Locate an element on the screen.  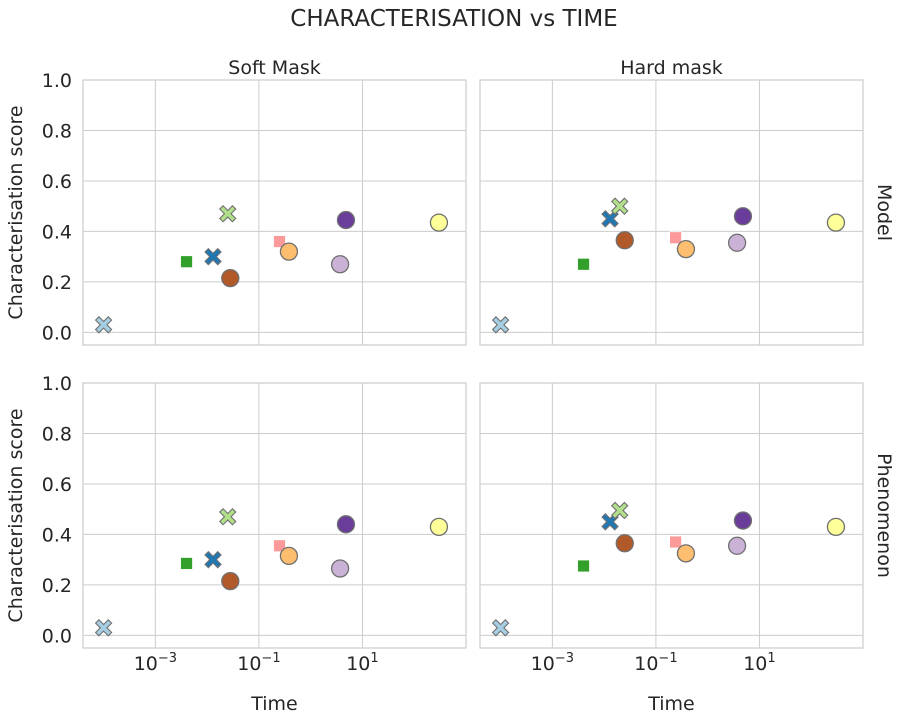
column-header-hard-mask: Hard mask is located at coordinates (671, 68).